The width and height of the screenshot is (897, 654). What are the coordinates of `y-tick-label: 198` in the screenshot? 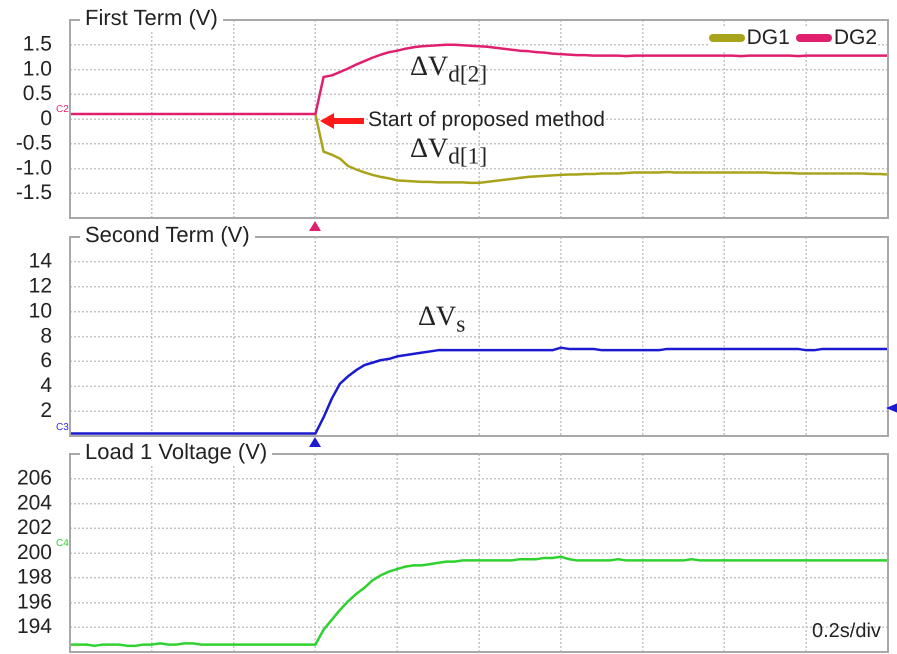 It's located at (34, 577).